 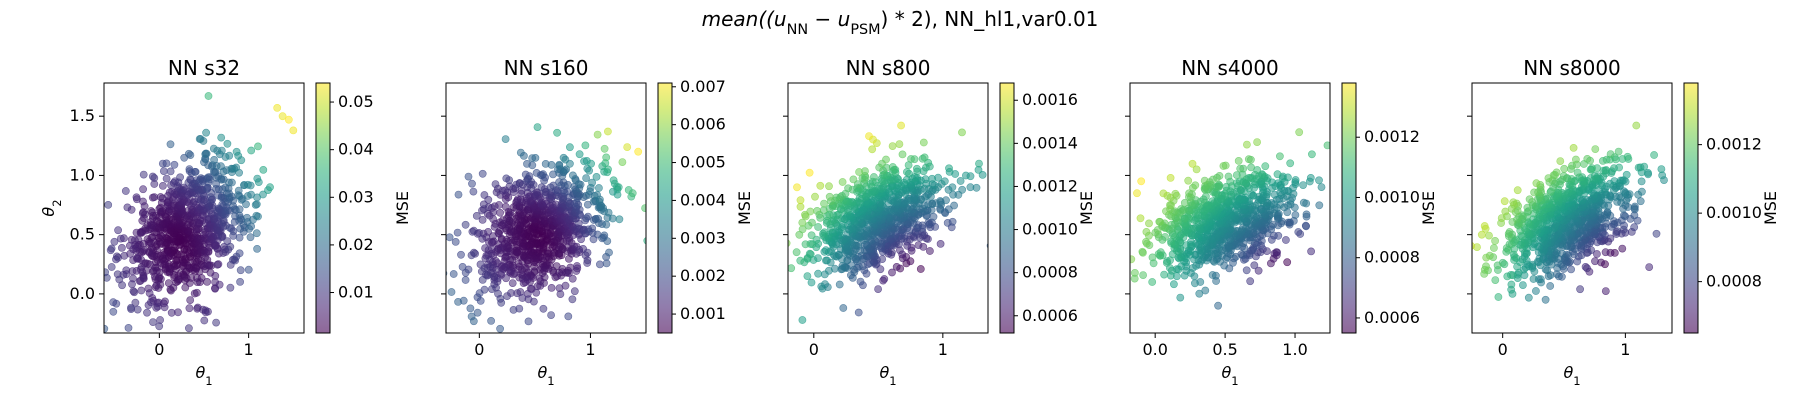 I want to click on axes-frame, so click(x=1230, y=208).